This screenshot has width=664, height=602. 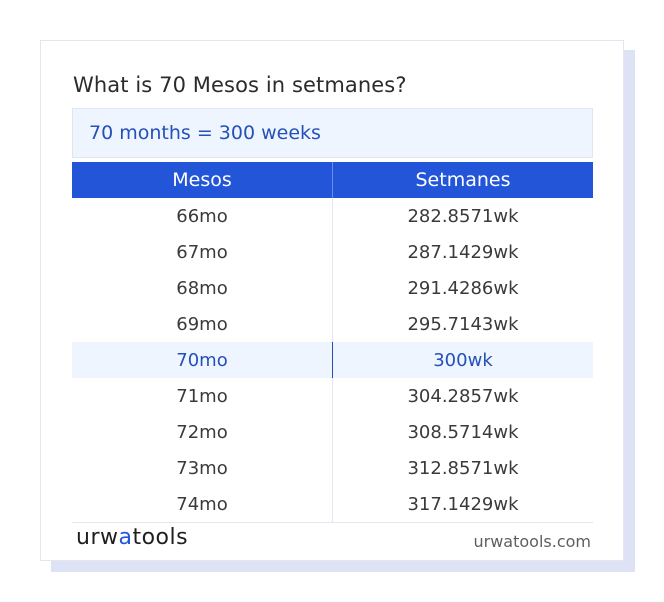 What do you see at coordinates (463, 396) in the screenshot?
I see `cell-weeks: 304.2857wk` at bounding box center [463, 396].